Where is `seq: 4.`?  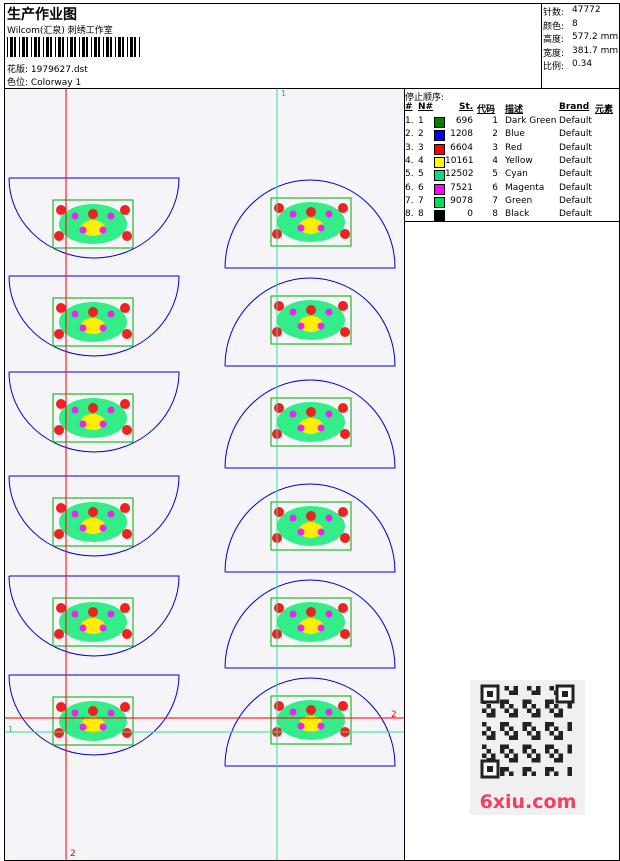 seq: 4. is located at coordinates (409, 160).